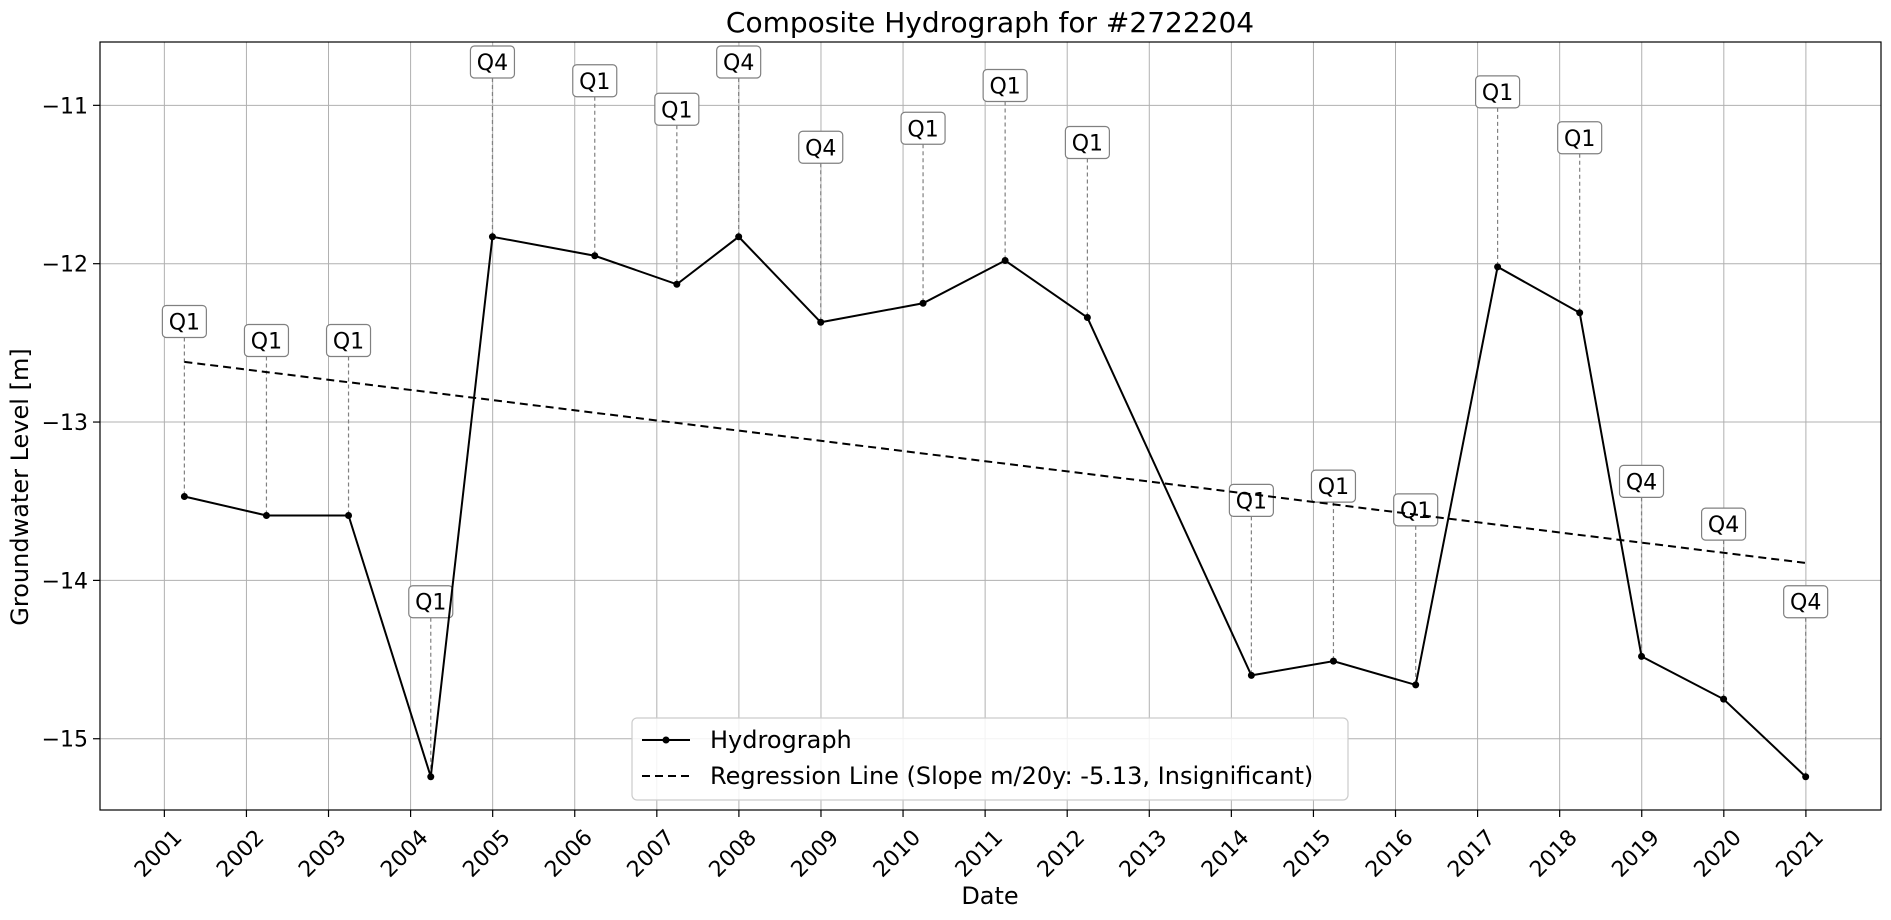 This screenshot has width=1891, height=920. What do you see at coordinates (65, 106) in the screenshot?
I see `y-tick-label: −11` at bounding box center [65, 106].